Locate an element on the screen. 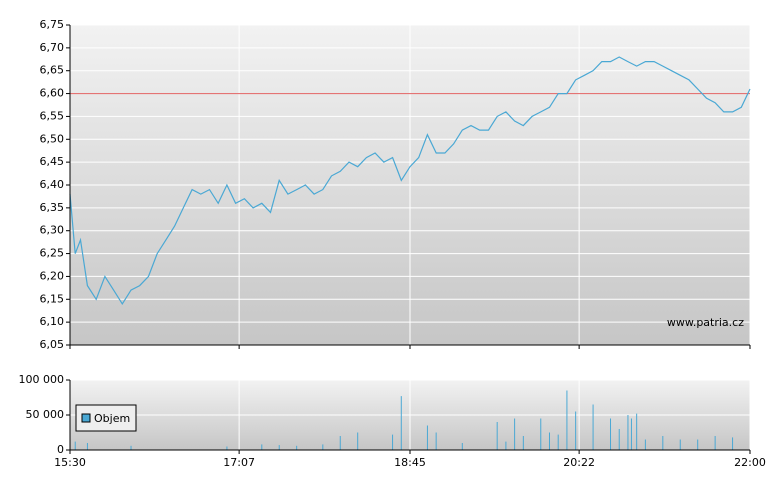 This screenshot has width=780, height=494. y-tick-label: 6,35 is located at coordinates (52, 207).